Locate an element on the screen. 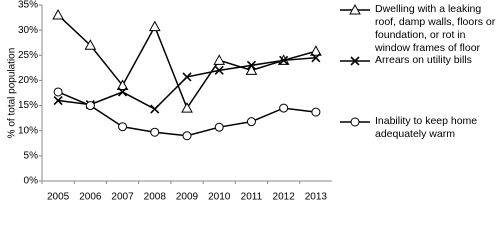 The image size is (500, 240). x-tick-label: 2005 is located at coordinates (58, 197).